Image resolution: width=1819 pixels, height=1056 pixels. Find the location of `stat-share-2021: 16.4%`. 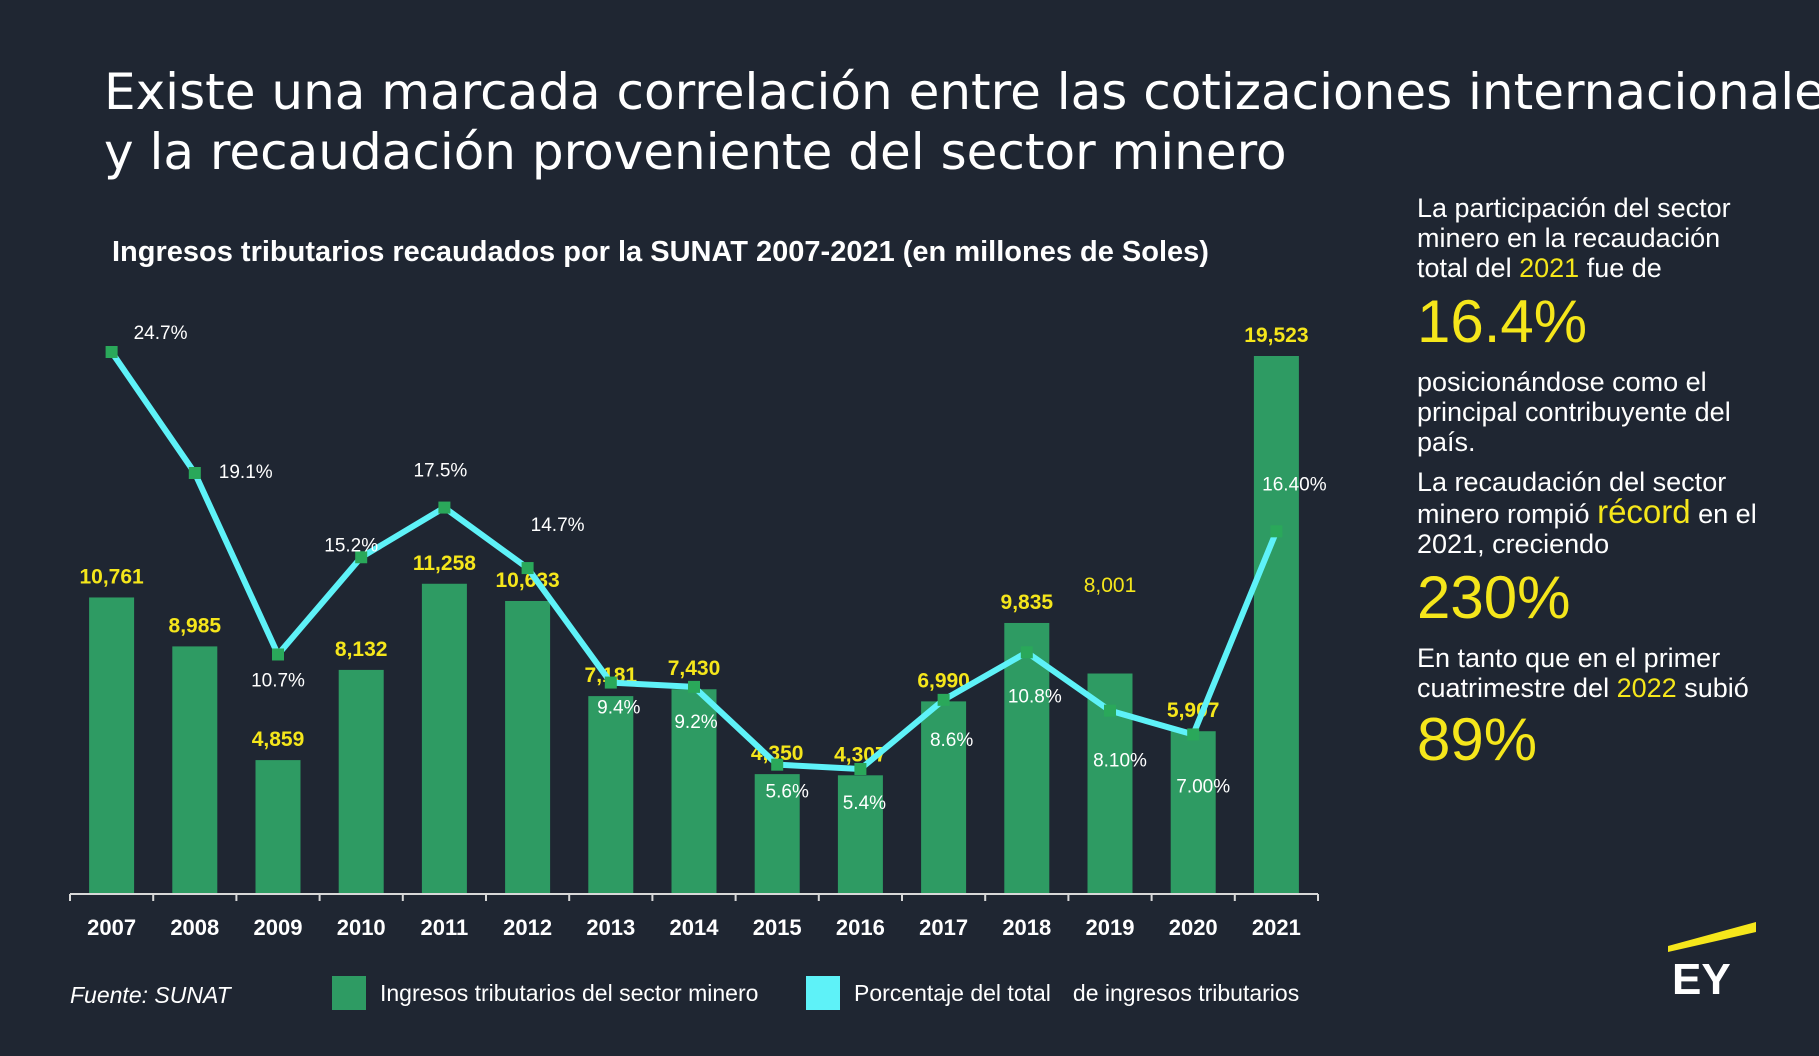

stat-share-2021: 16.4% is located at coordinates (1502, 321).